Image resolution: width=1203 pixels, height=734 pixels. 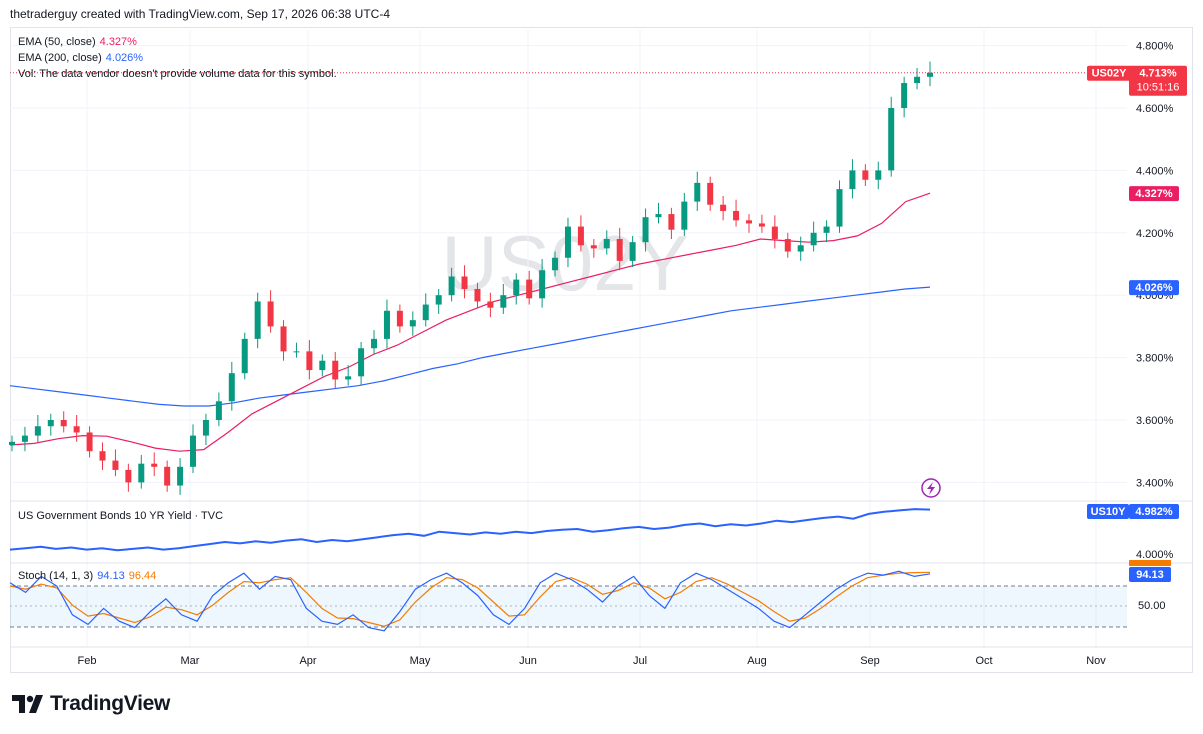 What do you see at coordinates (1155, 109) in the screenshot?
I see `price-tick-label: 4.600%` at bounding box center [1155, 109].